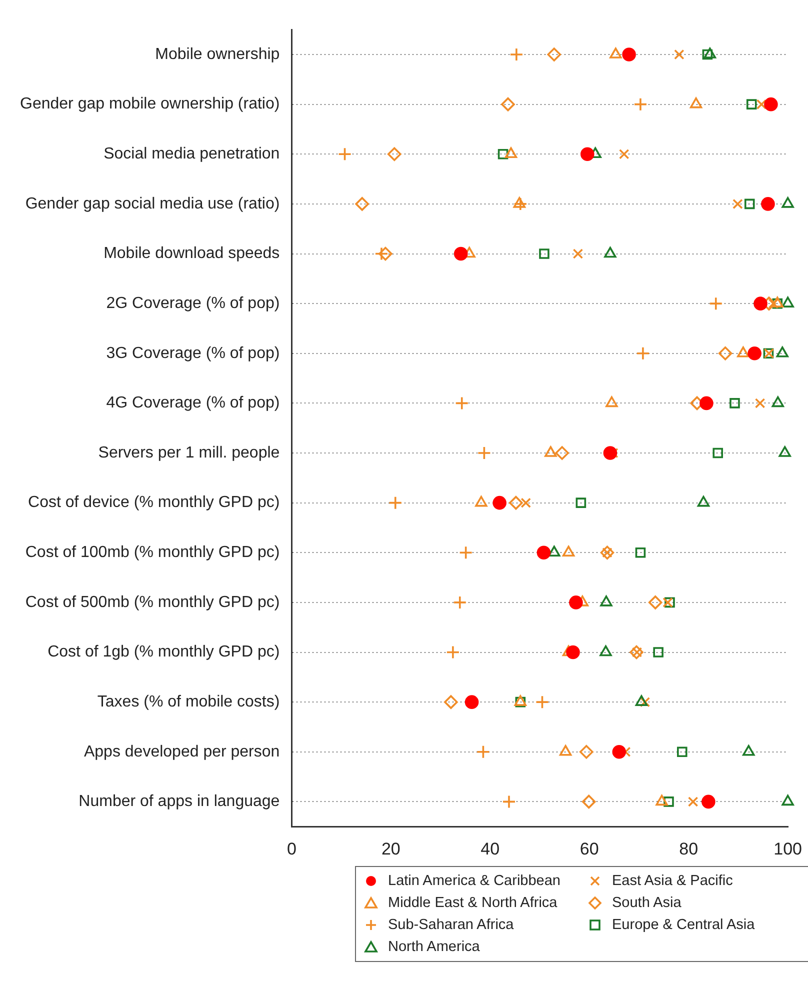 This screenshot has height=994, width=808. Describe the element at coordinates (150, 104) in the screenshot. I see `y-tick-label: Gender gap mobile ownership (ratio)` at that location.